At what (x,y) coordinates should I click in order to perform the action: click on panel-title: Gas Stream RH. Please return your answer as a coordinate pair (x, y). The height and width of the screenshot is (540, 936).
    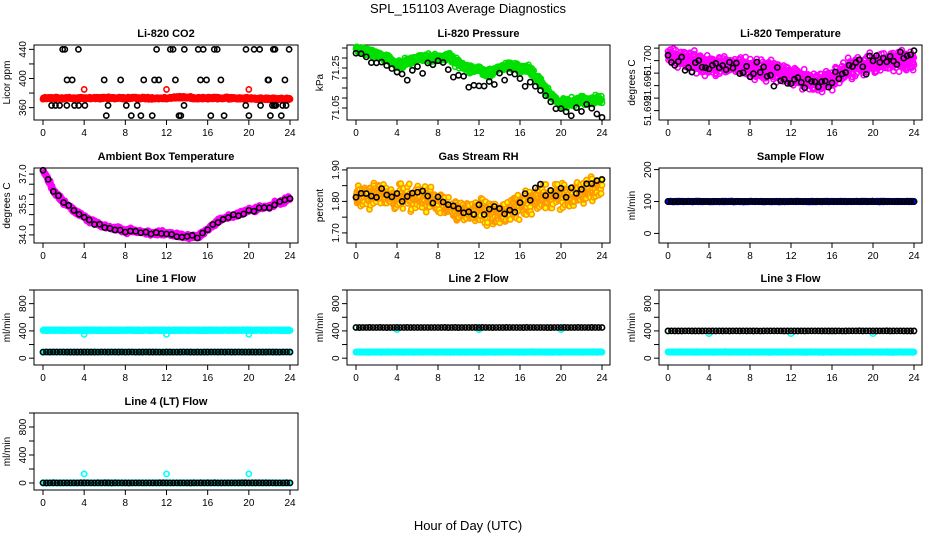
    Looking at the image, I should click on (478, 157).